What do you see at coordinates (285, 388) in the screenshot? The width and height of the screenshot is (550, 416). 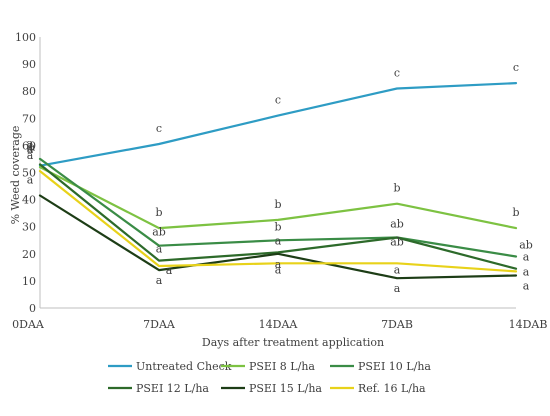 I see `legend-label: PSEI 15 L/ha` at bounding box center [285, 388].